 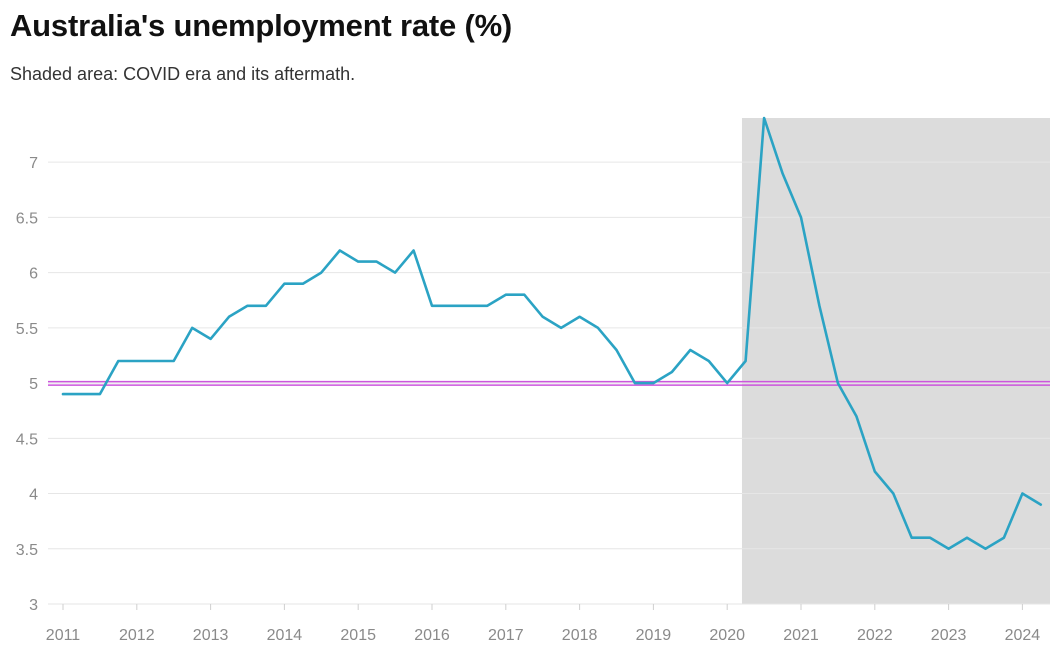 I want to click on chart-title: Australia's unemployment rate (%), so click(x=261, y=25).